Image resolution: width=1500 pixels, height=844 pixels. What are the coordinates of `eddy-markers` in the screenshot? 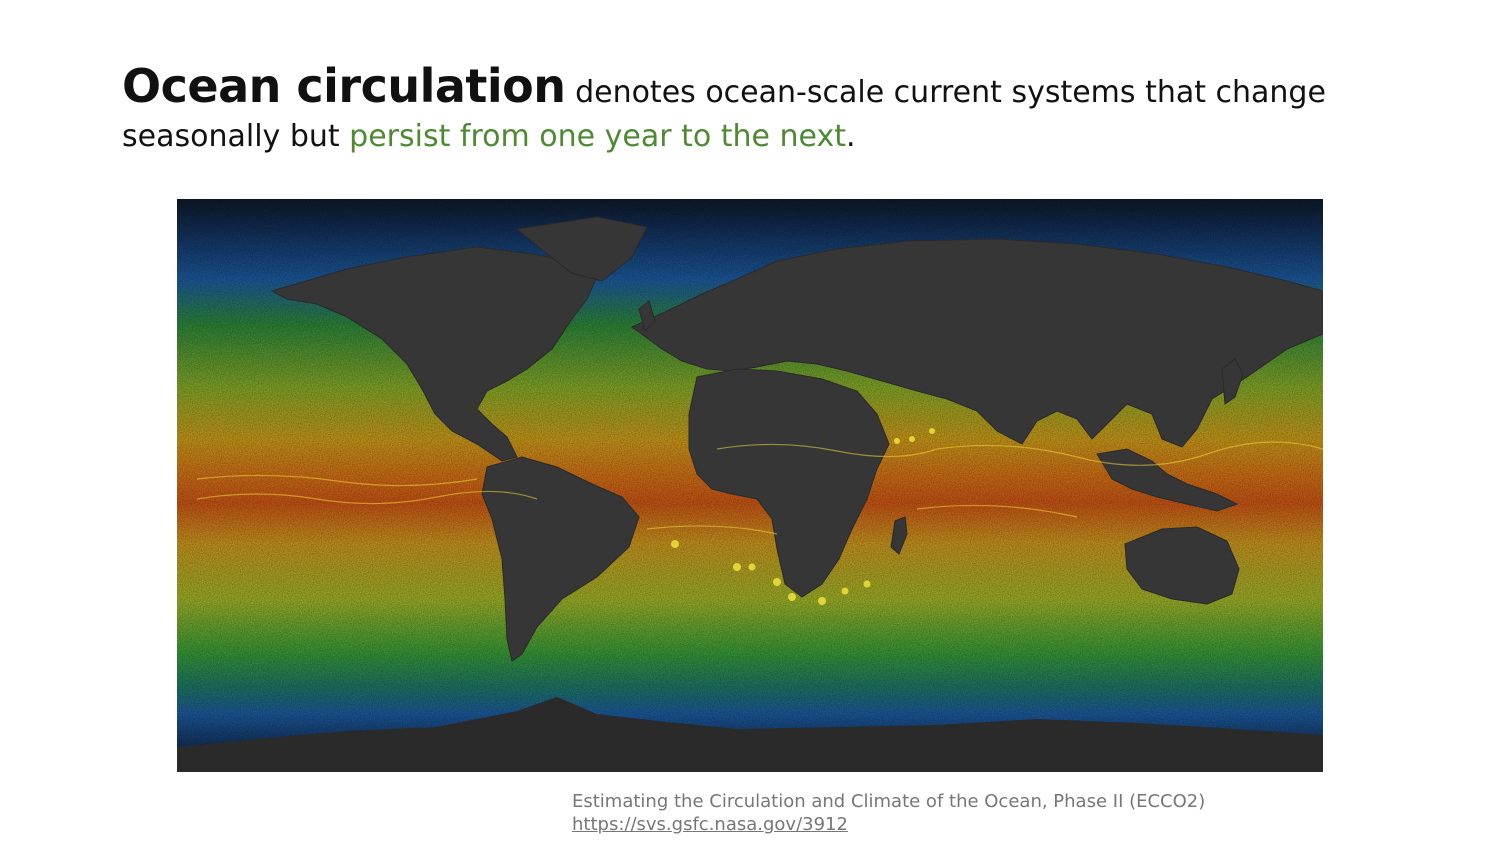 It's located at (803, 516).